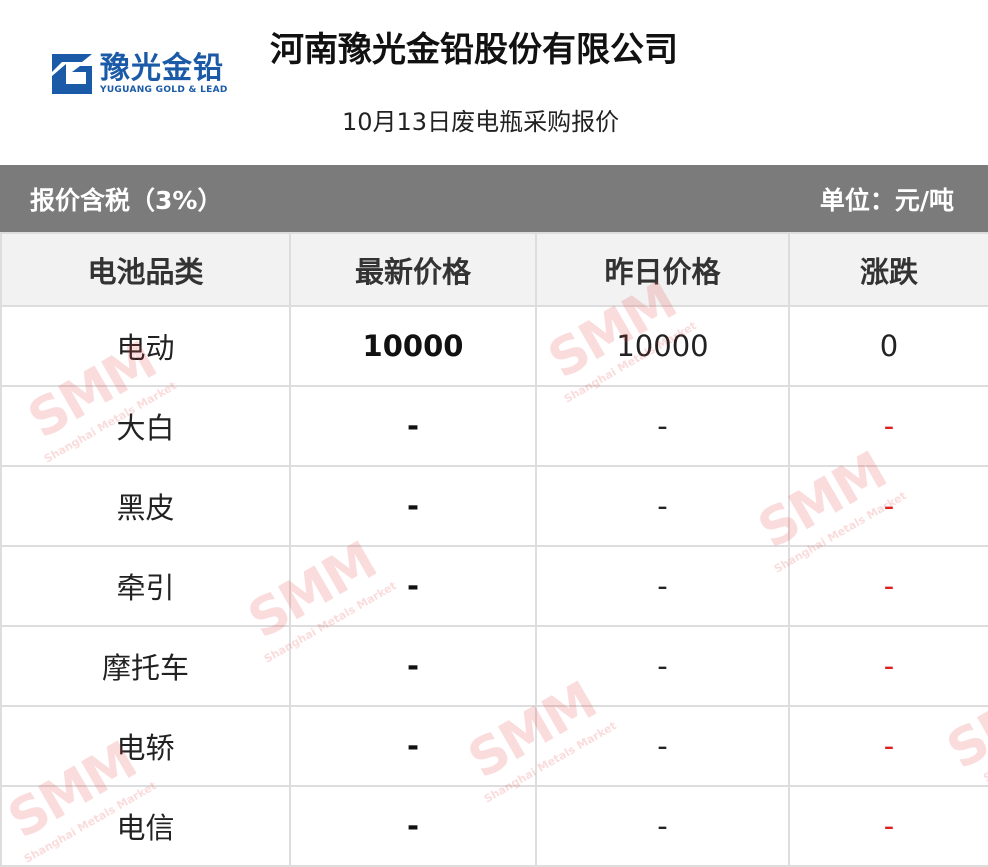 The image size is (988, 867). I want to click on logo-en: YUGUANG GOLD & LEAD, so click(164, 90).